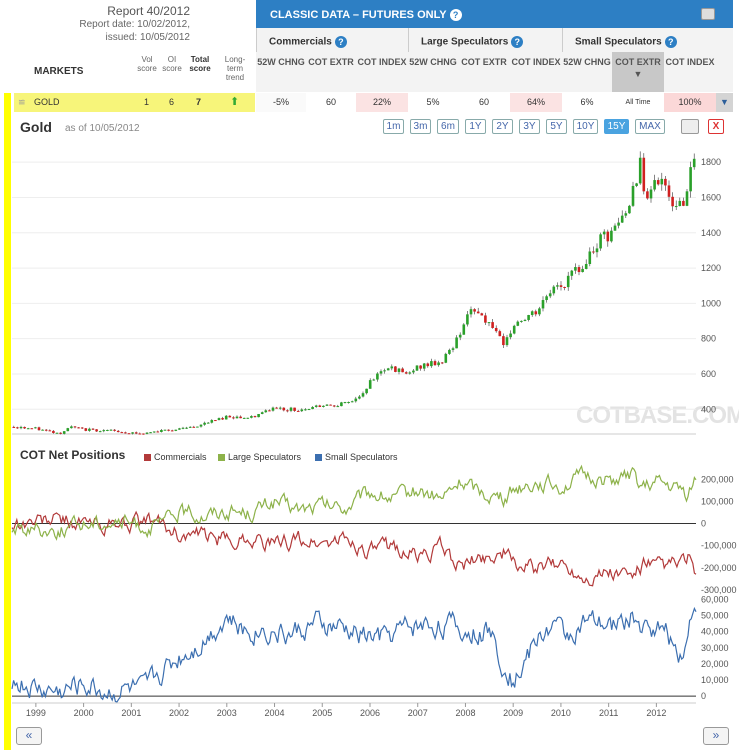 This screenshot has height=750, width=739. Describe the element at coordinates (711, 233) in the screenshot. I see `price-tick-label: 1400` at that location.